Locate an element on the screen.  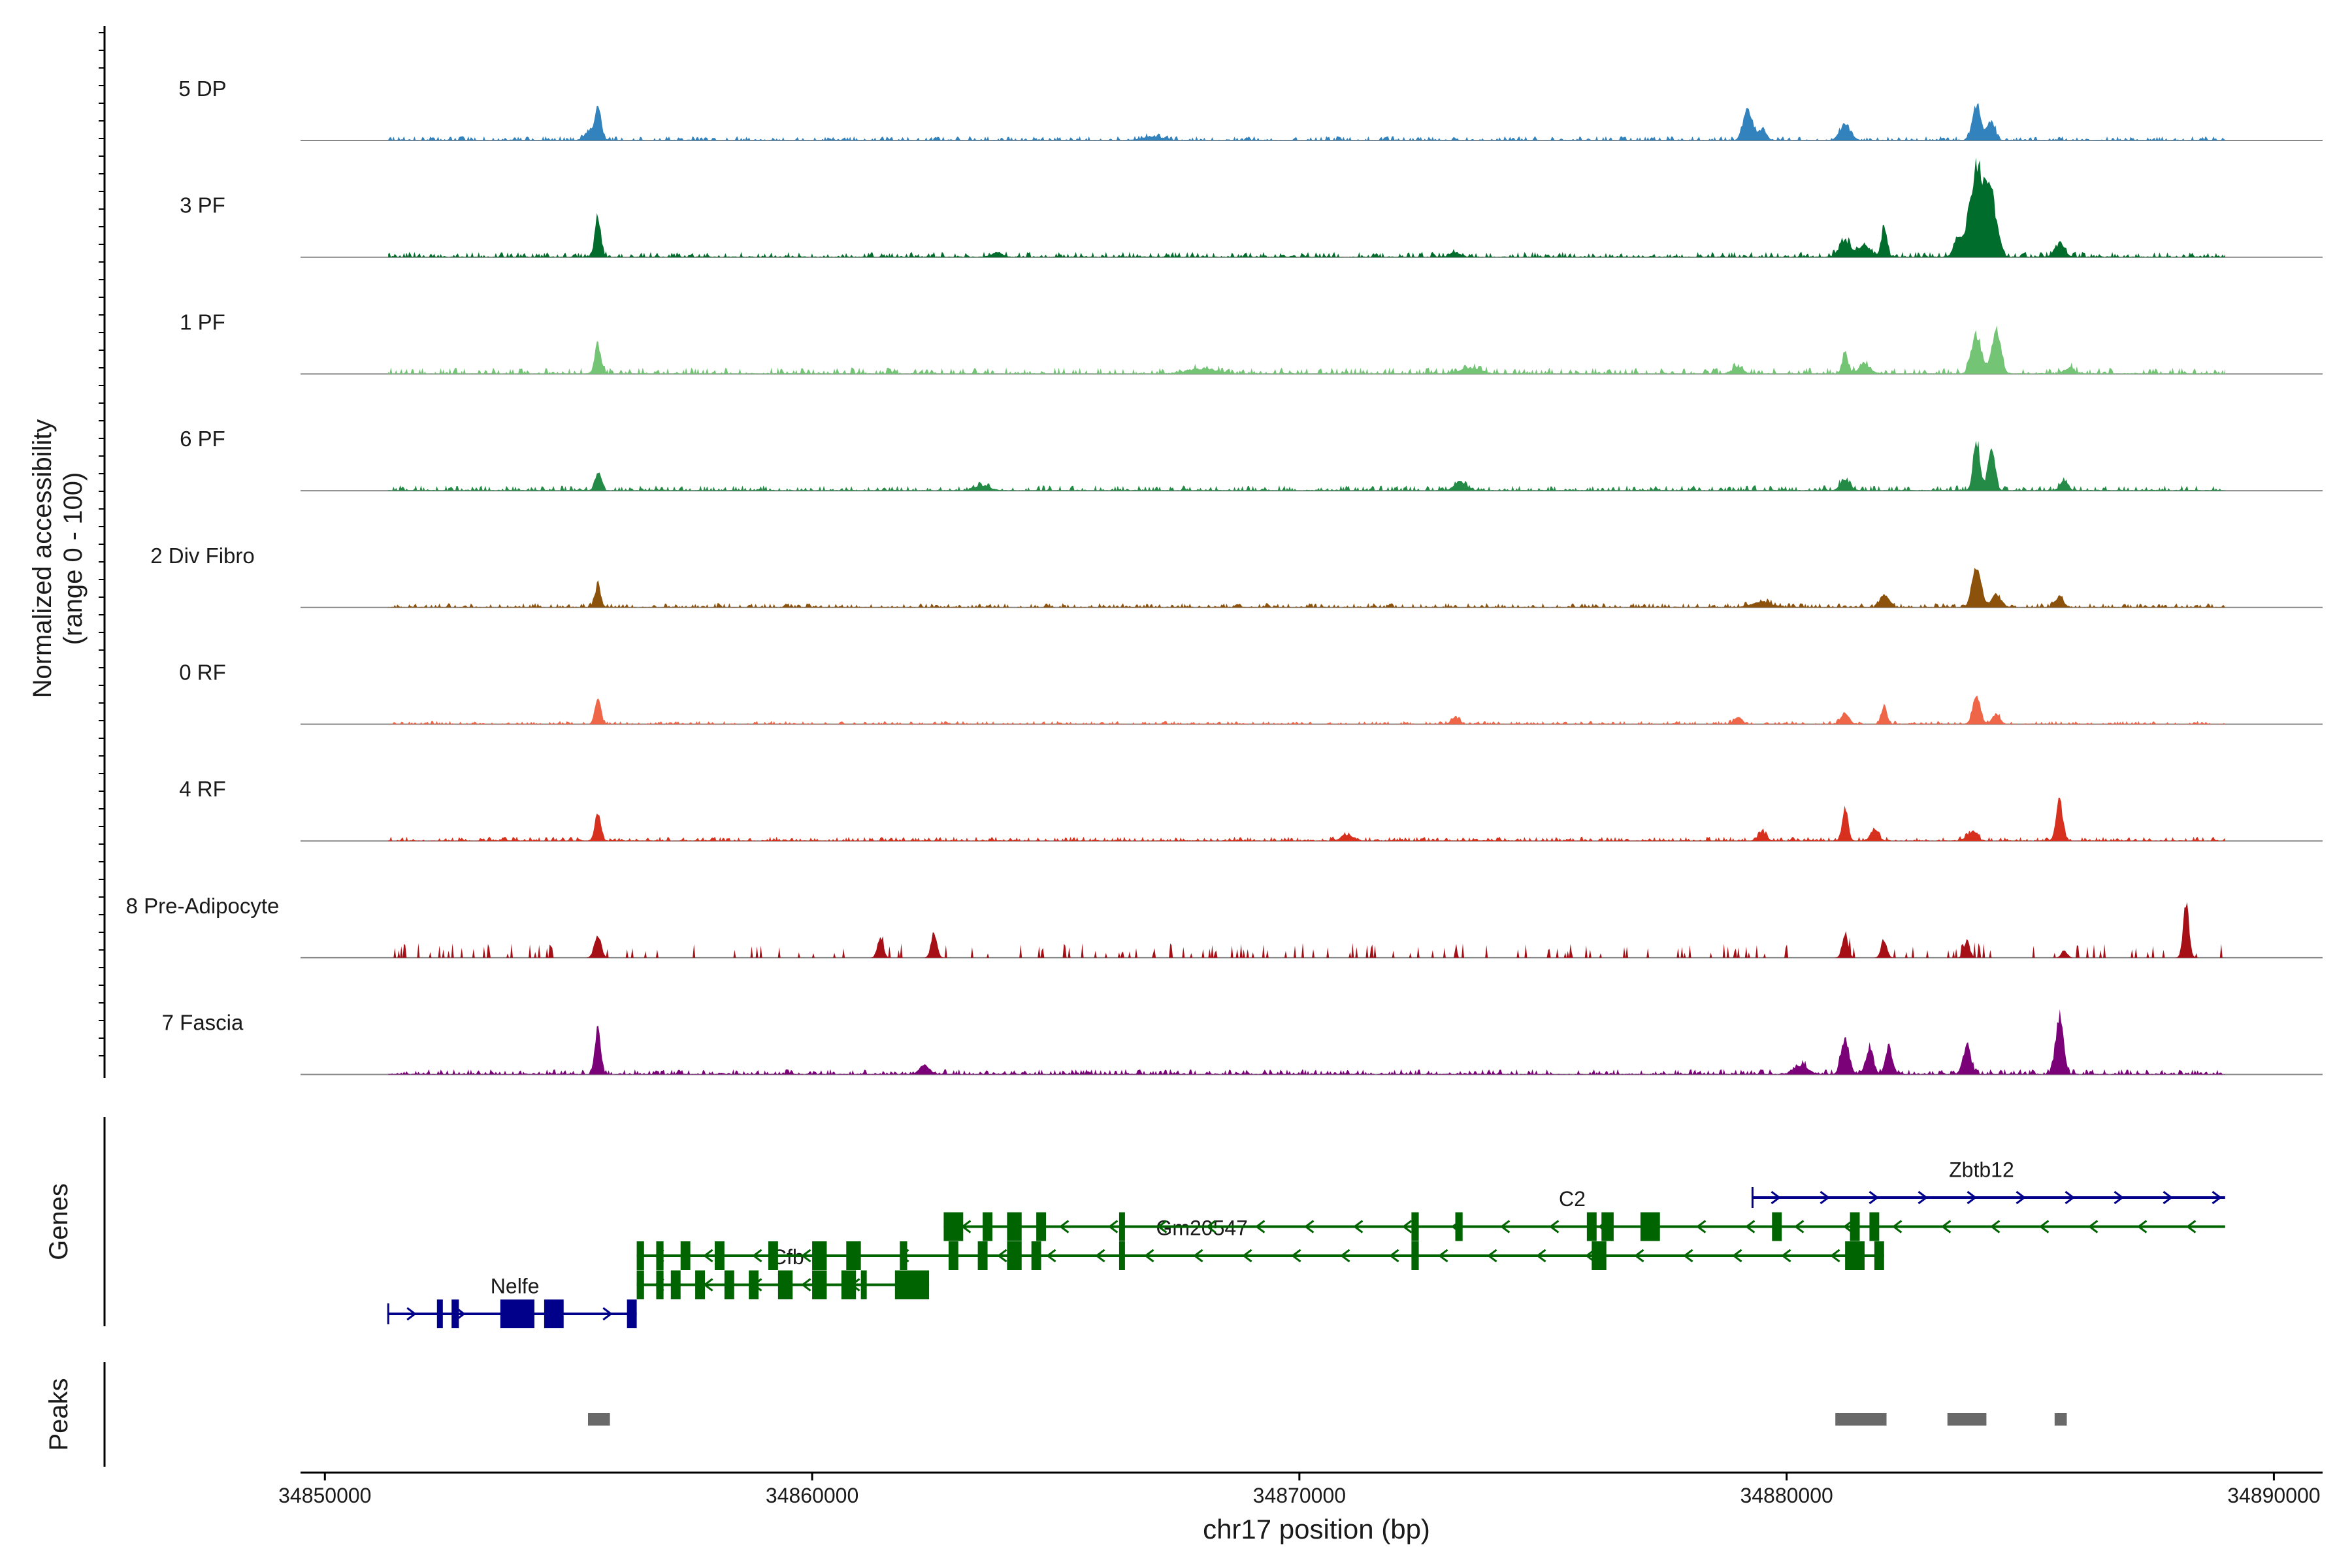
track-7-fascia: 7 Fascia is located at coordinates (1242, 1042).